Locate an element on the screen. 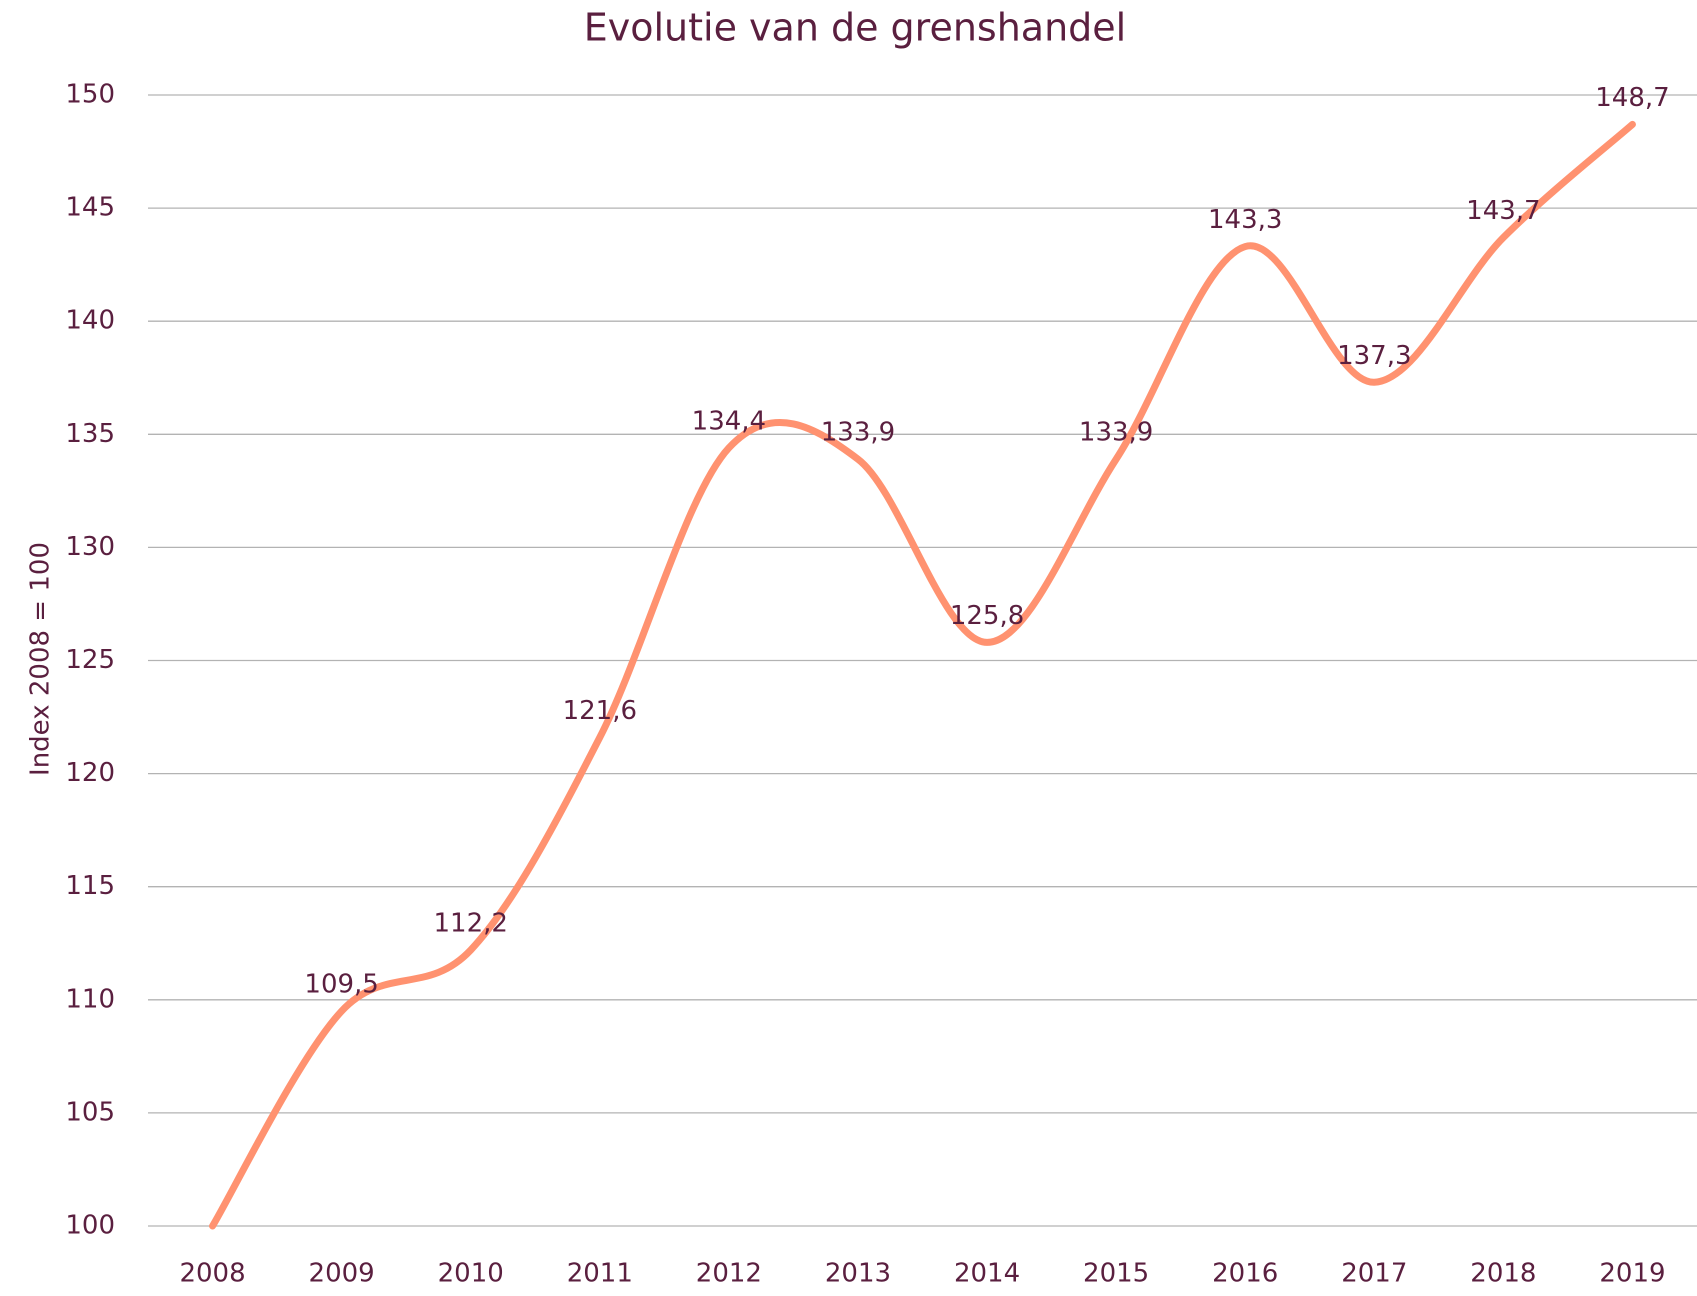 The height and width of the screenshot is (1296, 1697). x-tick-label: 2017 is located at coordinates (1374, 1274).